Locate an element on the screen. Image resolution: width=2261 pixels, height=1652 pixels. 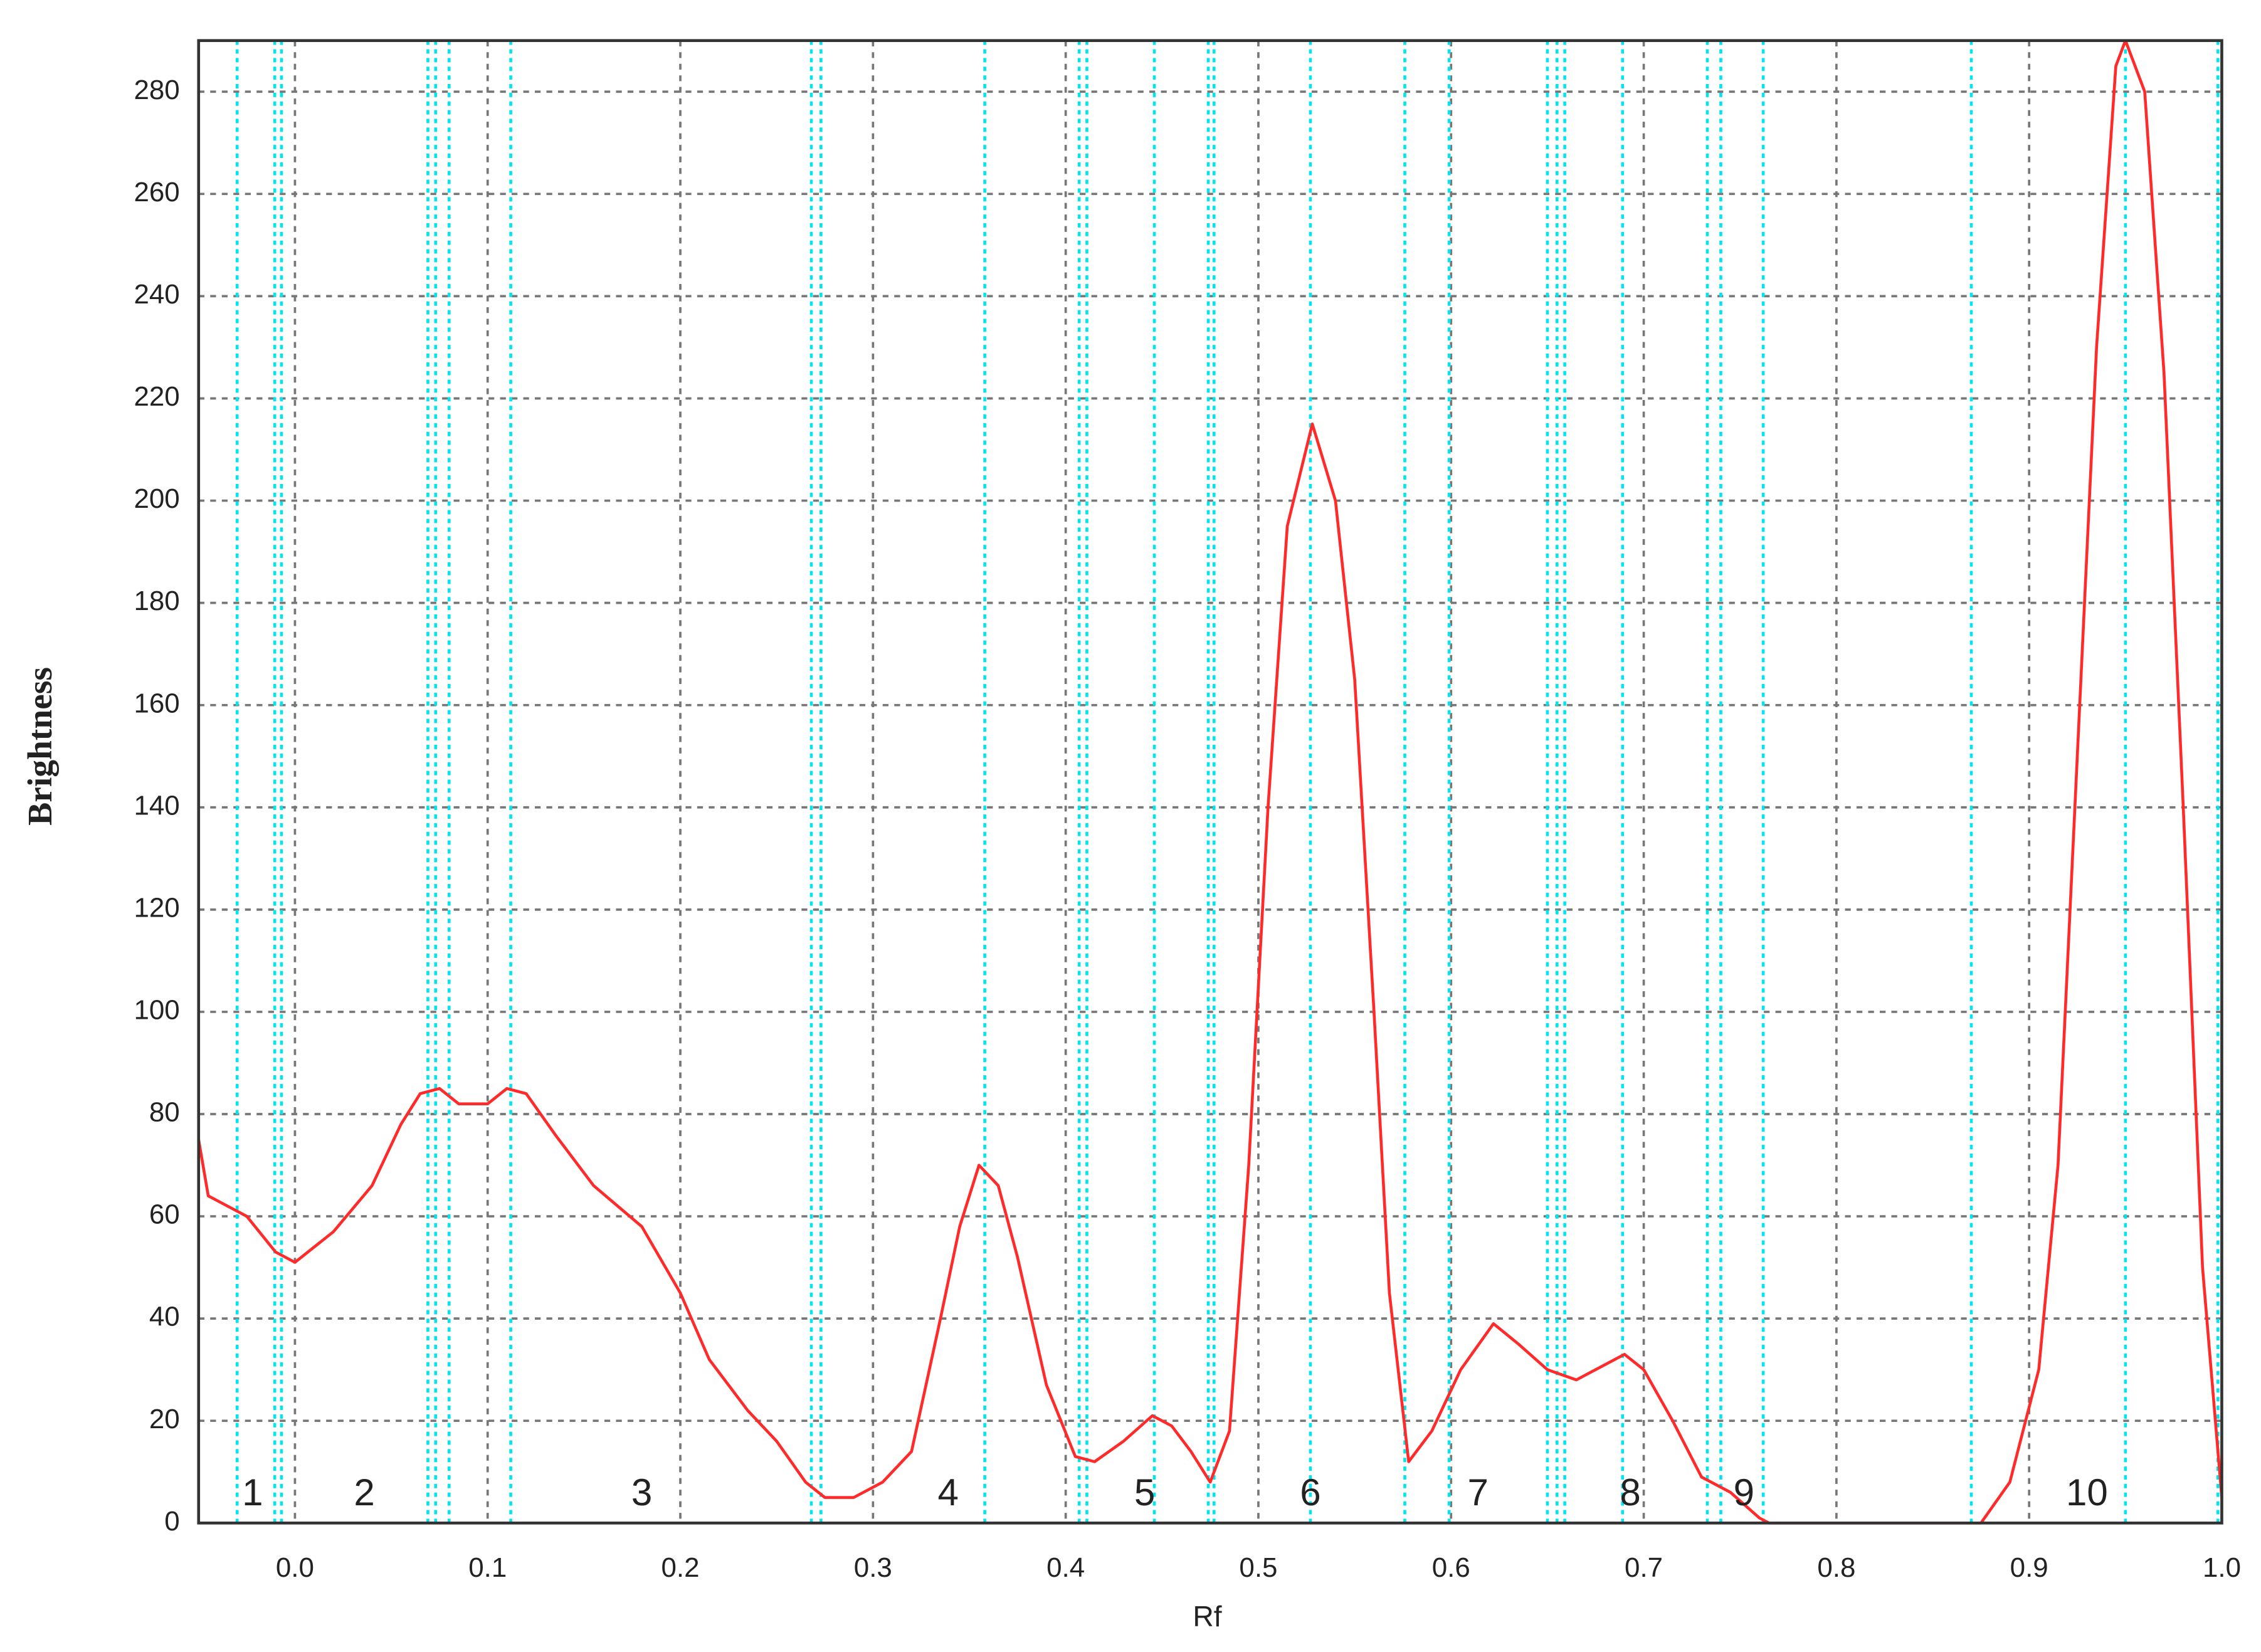
y-axis-title: Brightness is located at coordinates (40, 746).